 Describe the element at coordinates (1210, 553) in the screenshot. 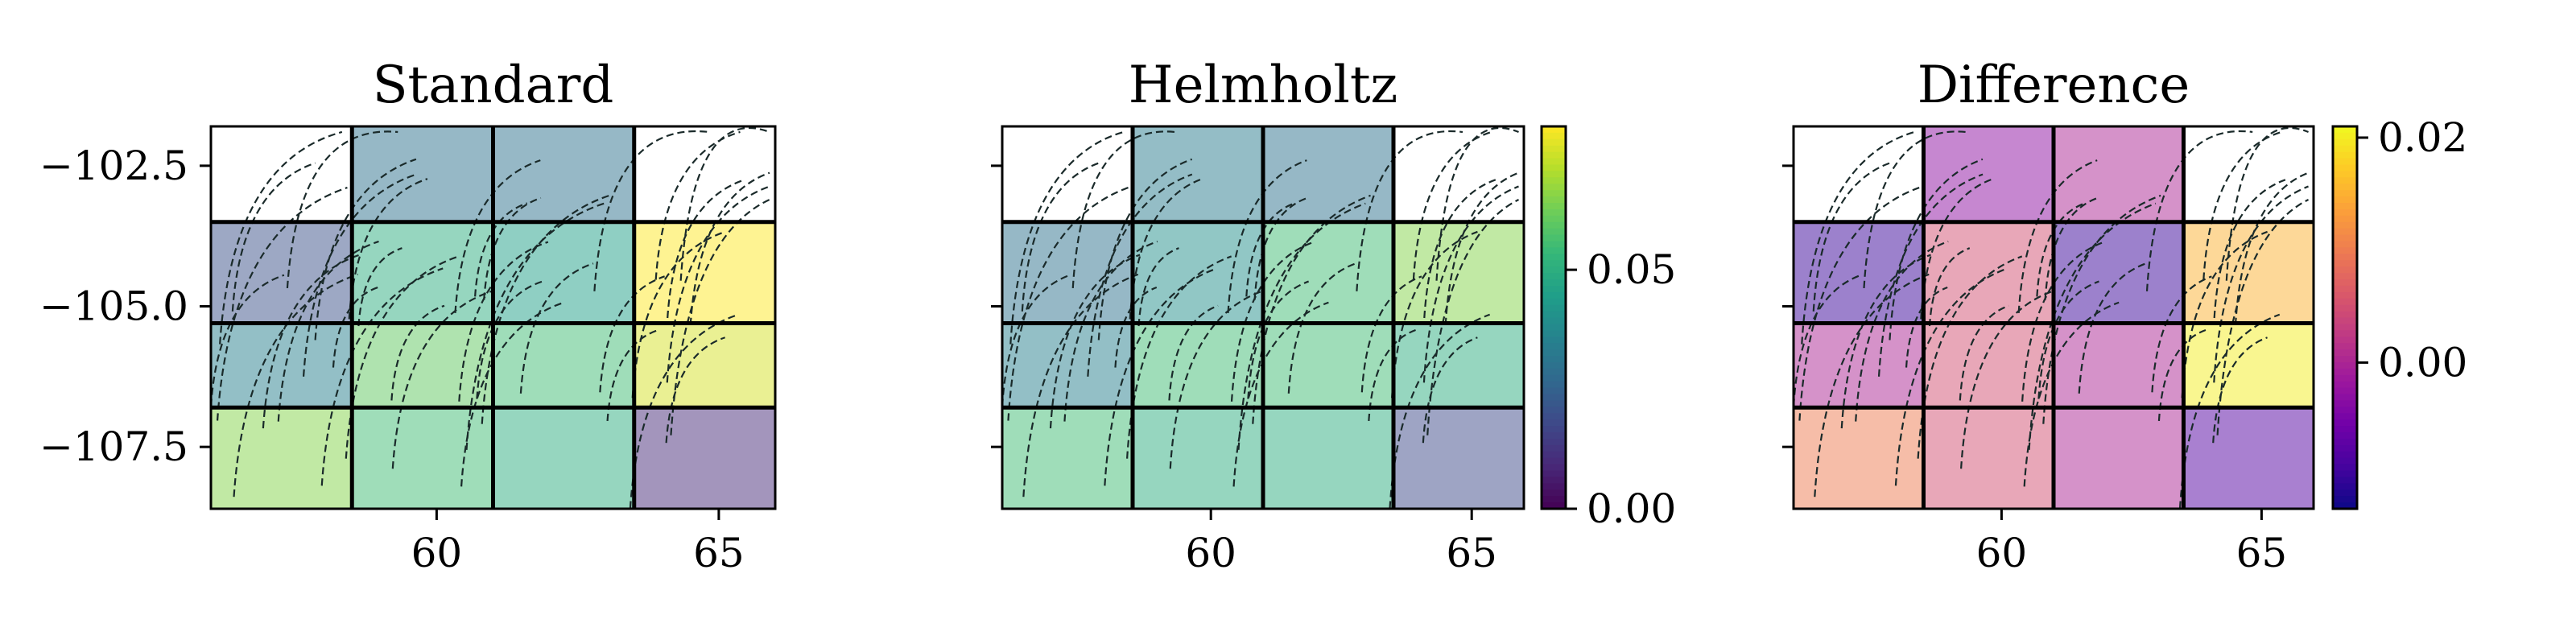

I see `x-tick-label: 60` at that location.